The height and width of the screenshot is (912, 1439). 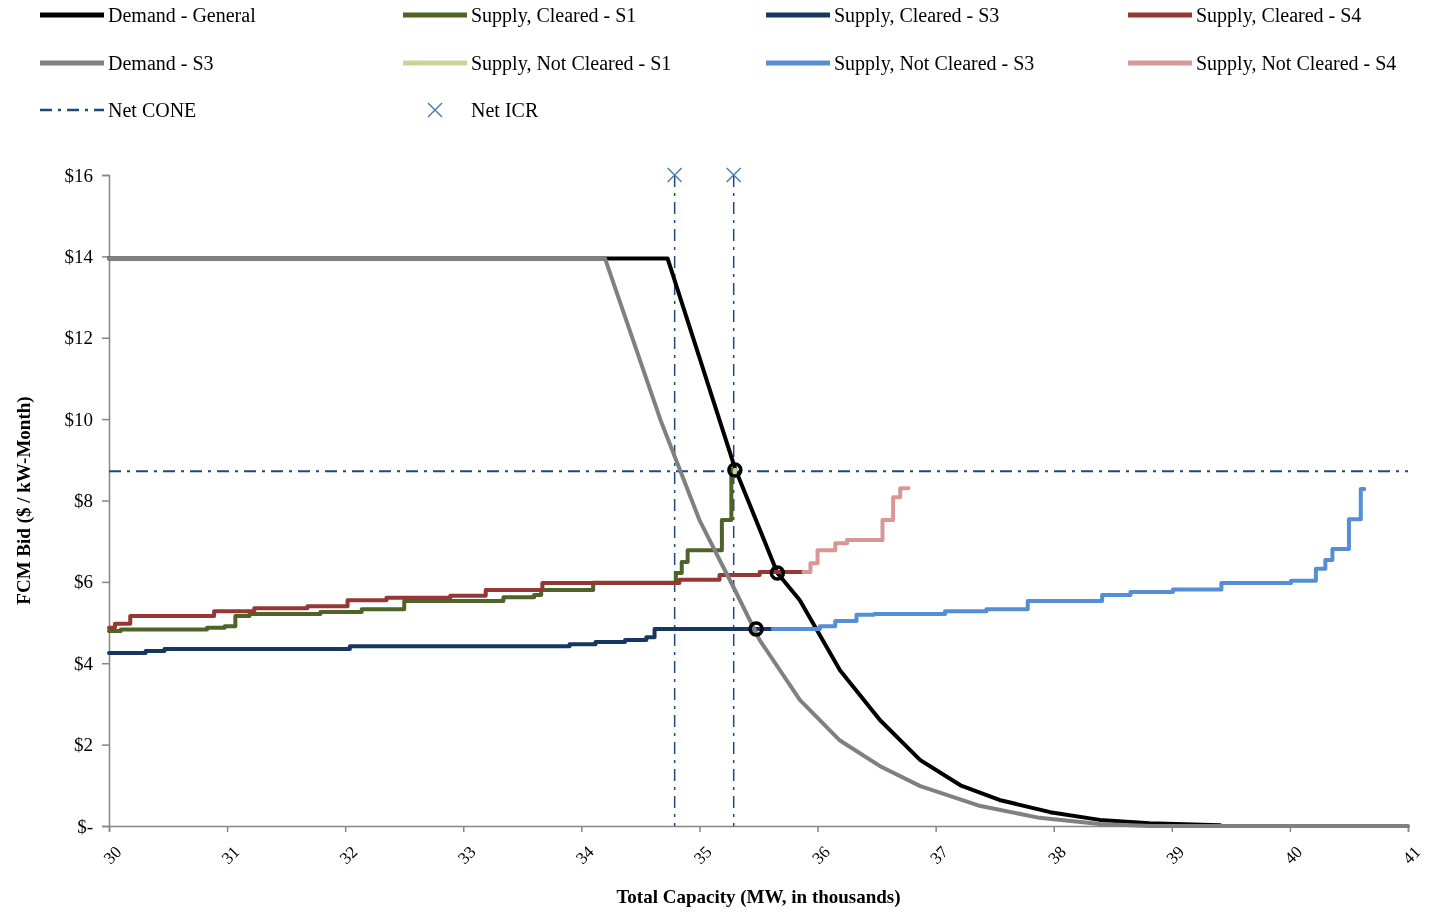 I want to click on legend-label: Supply, Cleared - S4, so click(x=1279, y=15).